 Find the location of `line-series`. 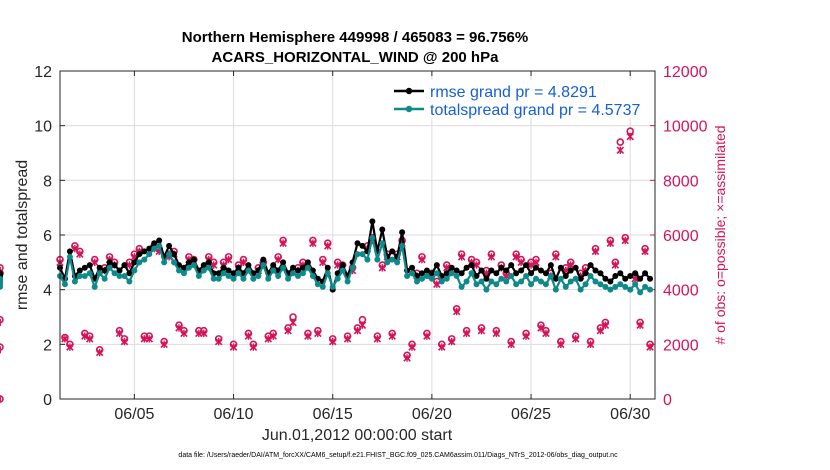

line-series is located at coordinates (327, 257).